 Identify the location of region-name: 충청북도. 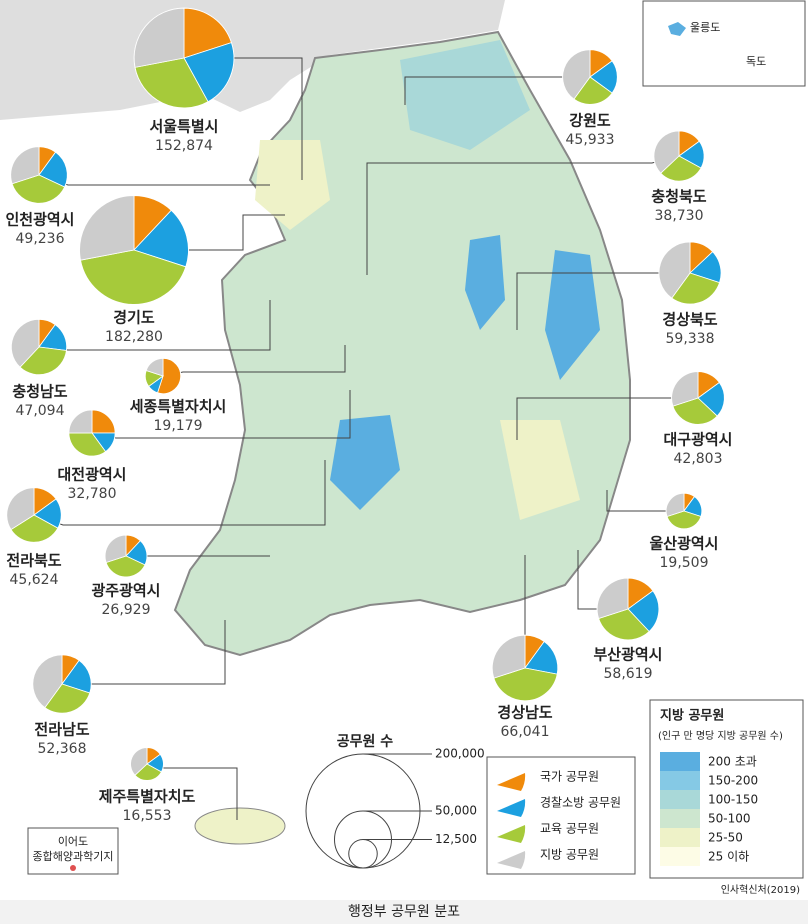
(678, 197).